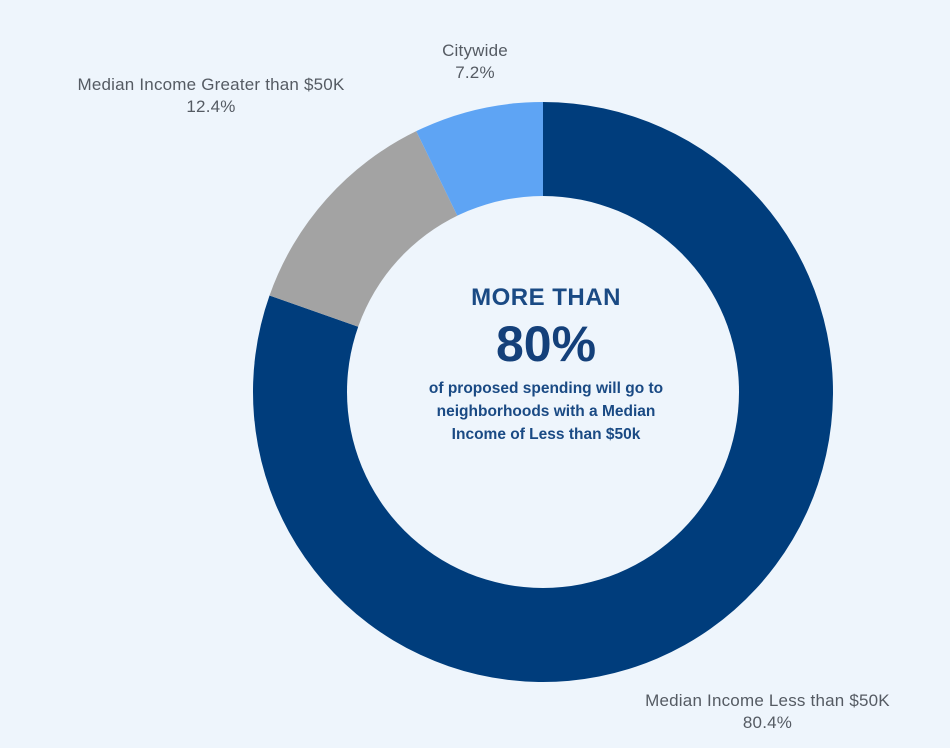  I want to click on slice-value-greater-than-50k: 12.4%, so click(211, 106).